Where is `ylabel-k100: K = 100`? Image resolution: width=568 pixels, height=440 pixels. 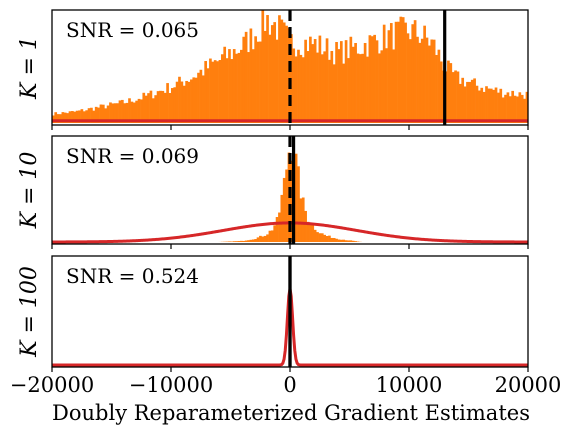 ylabel-k100: K = 100 is located at coordinates (29, 312).